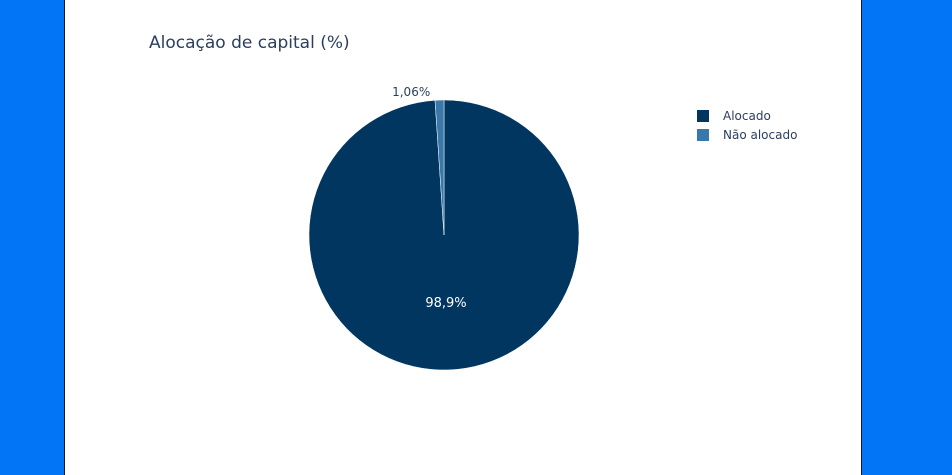 This screenshot has height=475, width=952. What do you see at coordinates (703, 115) in the screenshot?
I see `legend-swatch-alocado` at bounding box center [703, 115].